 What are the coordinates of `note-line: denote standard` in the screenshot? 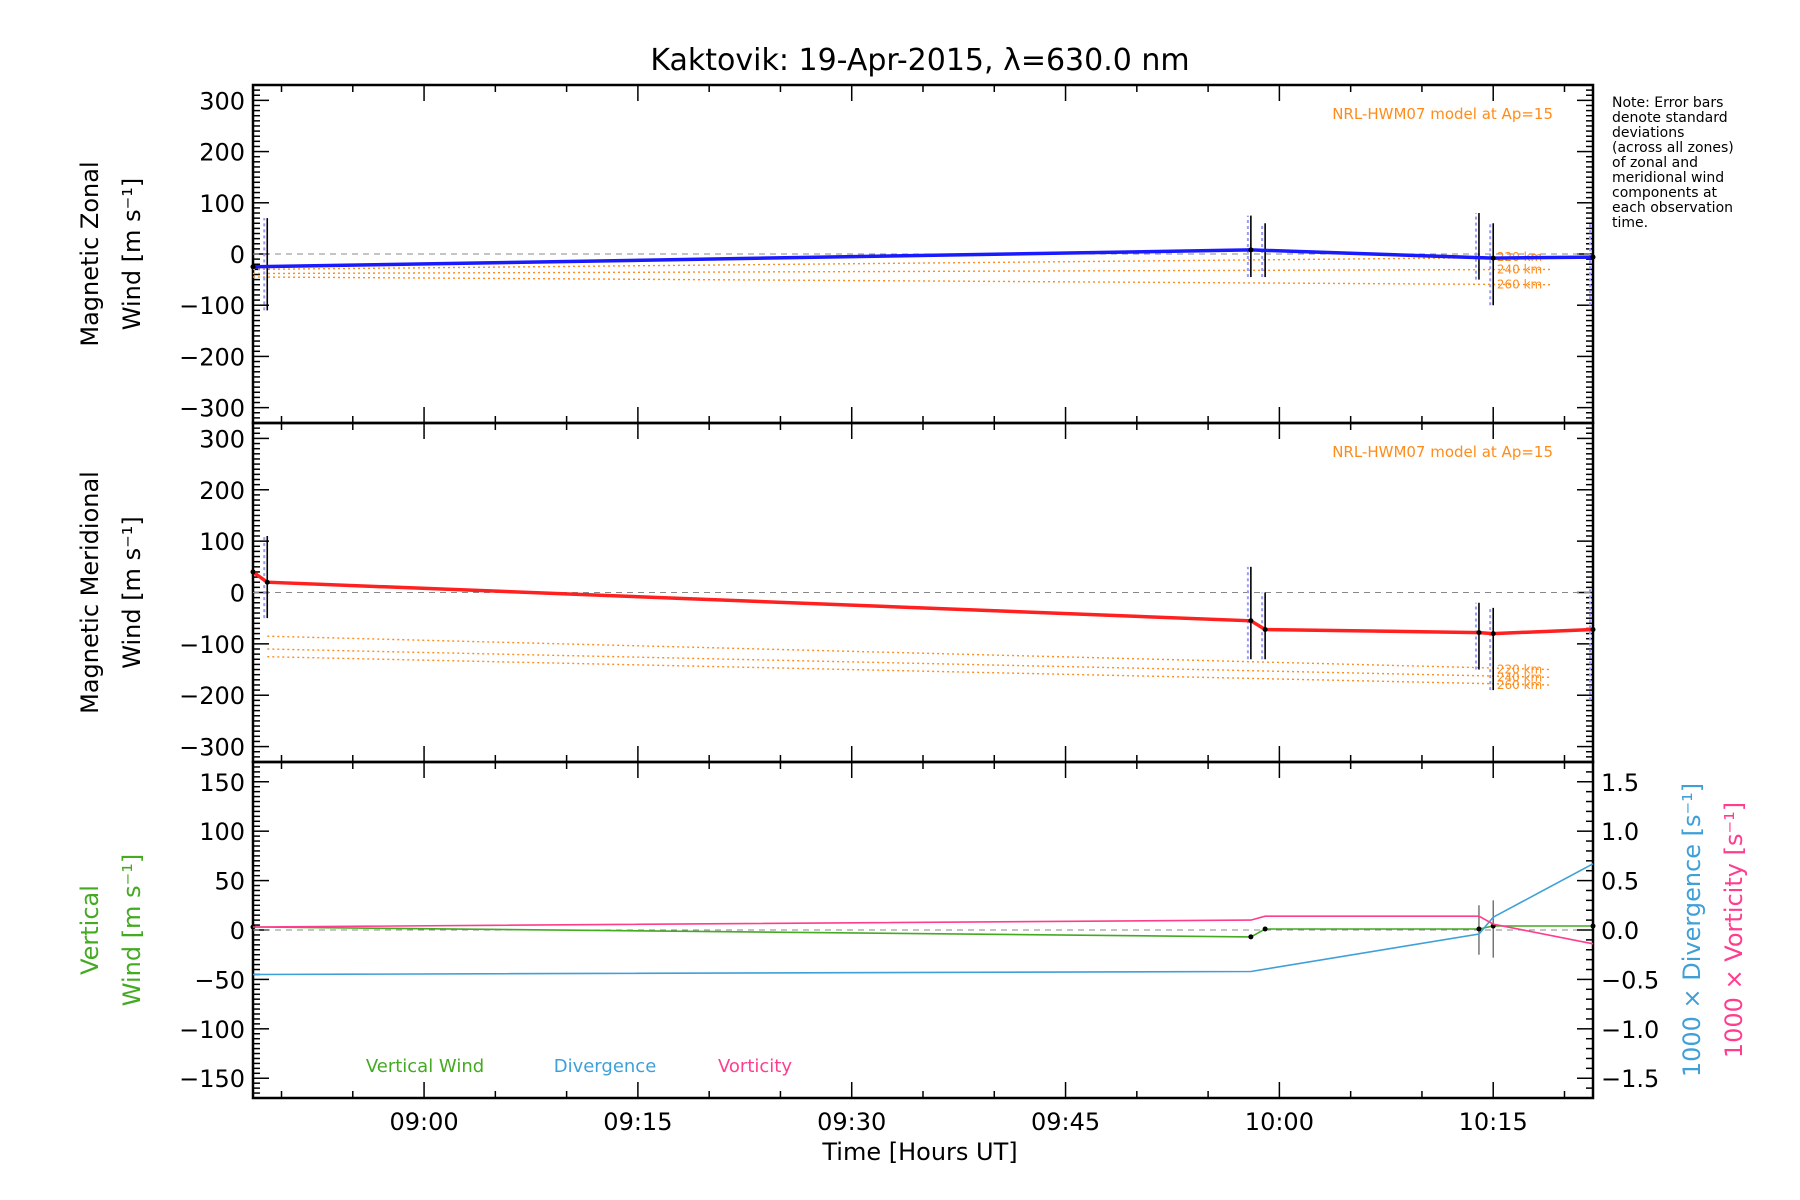 It's located at (1670, 118).